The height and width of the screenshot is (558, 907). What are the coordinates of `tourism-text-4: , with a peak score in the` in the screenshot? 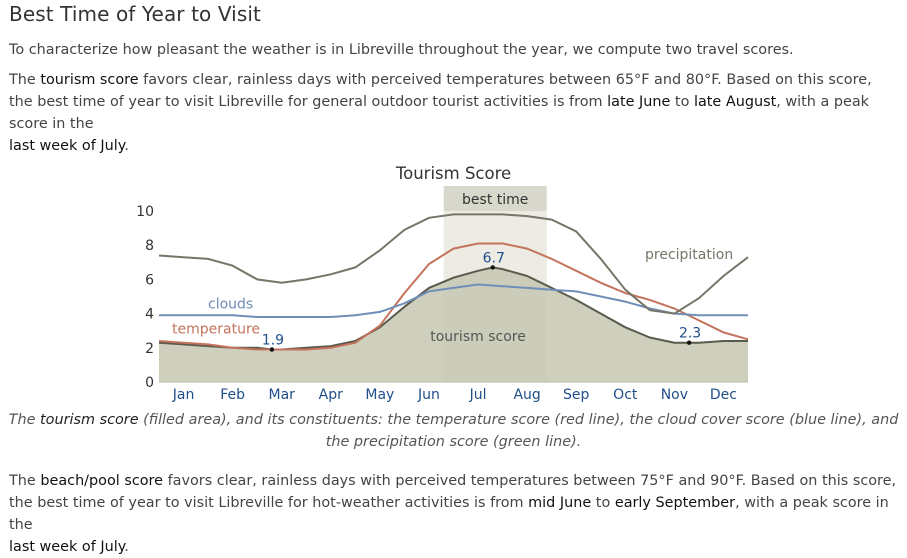 It's located at (439, 113).